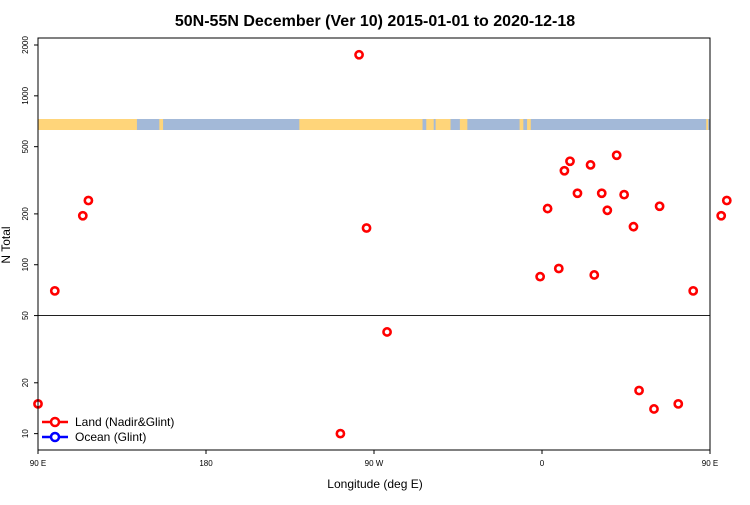  Describe the element at coordinates (25, 214) in the screenshot. I see `y-tick-label: 200` at that location.